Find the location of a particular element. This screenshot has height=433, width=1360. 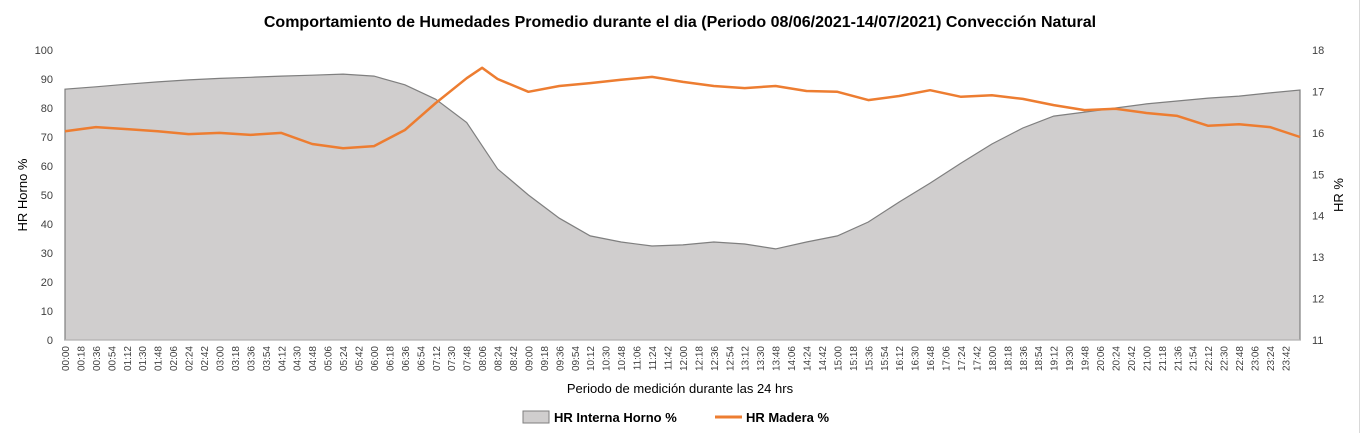

x-tick-label: 14:06 is located at coordinates (792, 358).